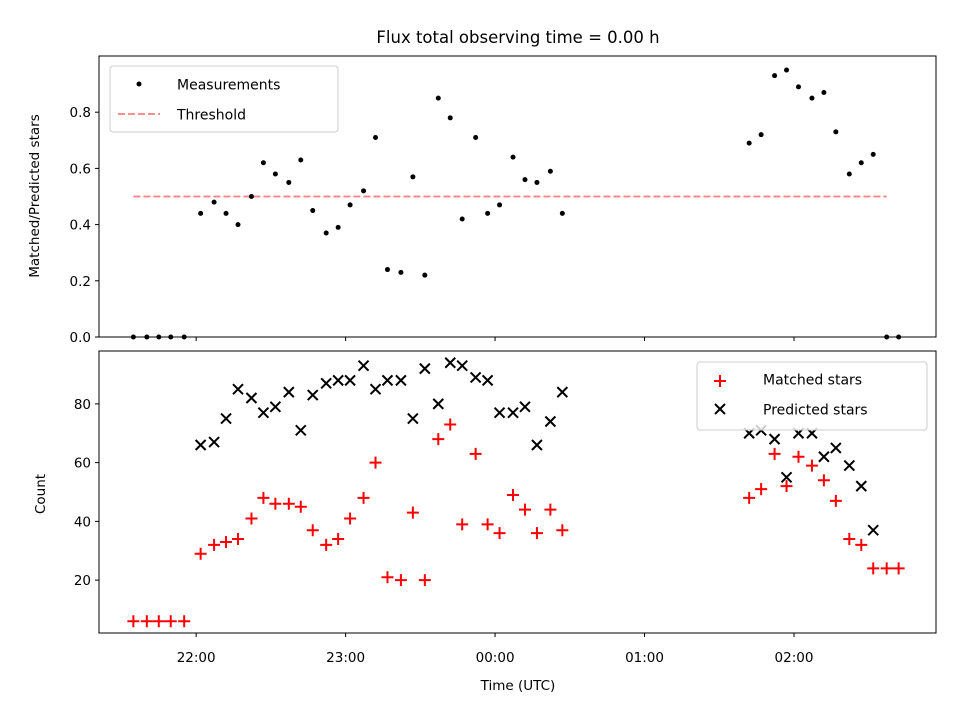  Describe the element at coordinates (35, 195) in the screenshot. I see `top-y-axis-label: Matched/Predicted stars` at that location.